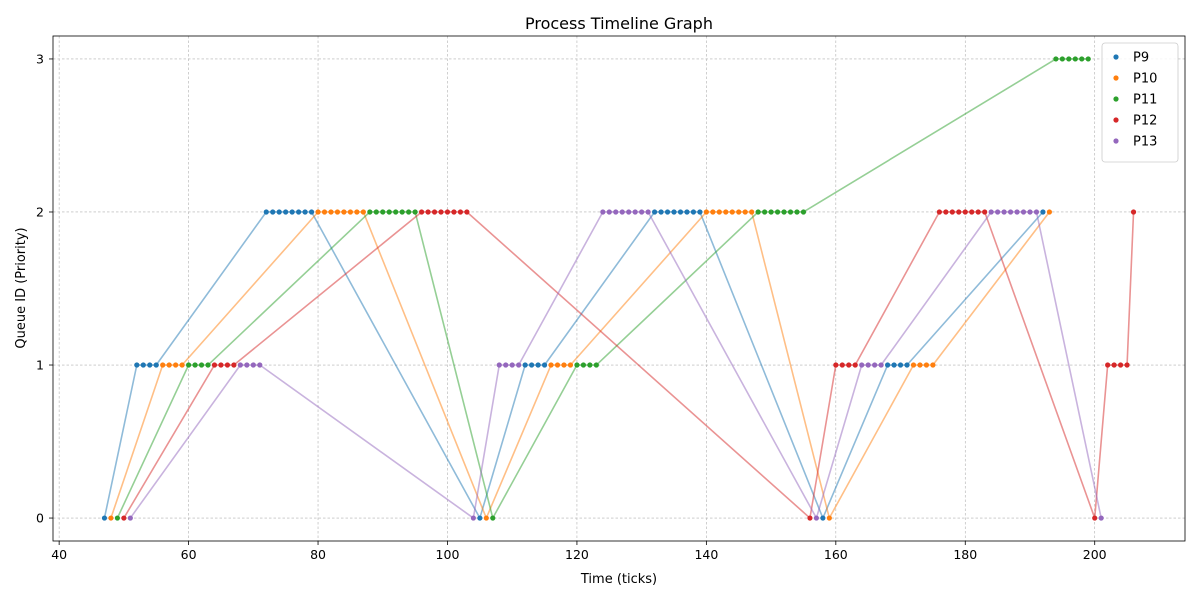  I want to click on legend-box, so click(1140, 102).